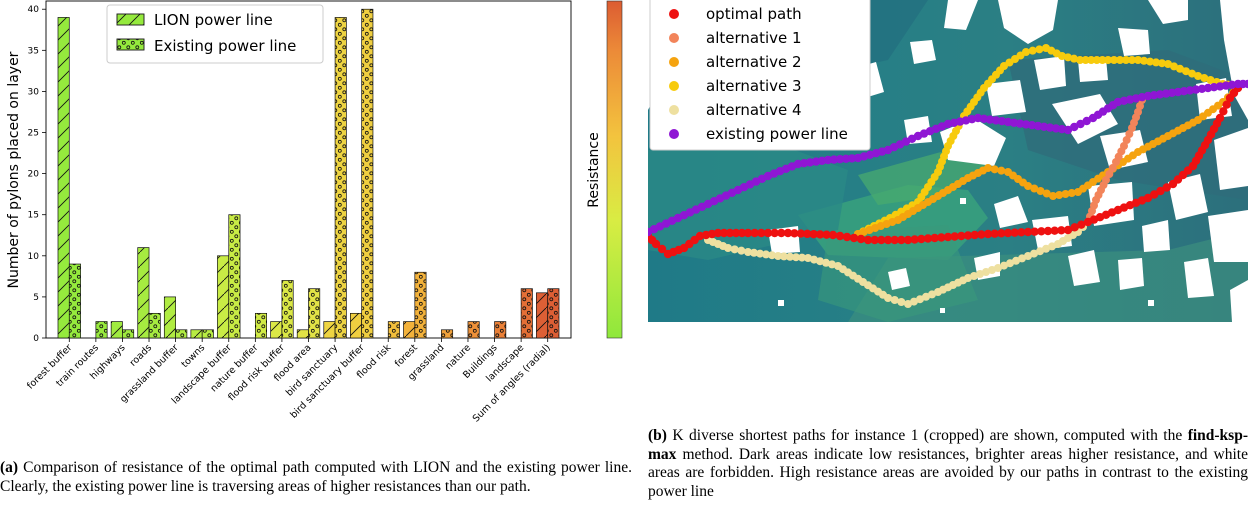 This screenshot has width=1254, height=529. Describe the element at coordinates (14, 169) in the screenshot. I see `y-axis-label: Number of pylons placed on layer` at that location.